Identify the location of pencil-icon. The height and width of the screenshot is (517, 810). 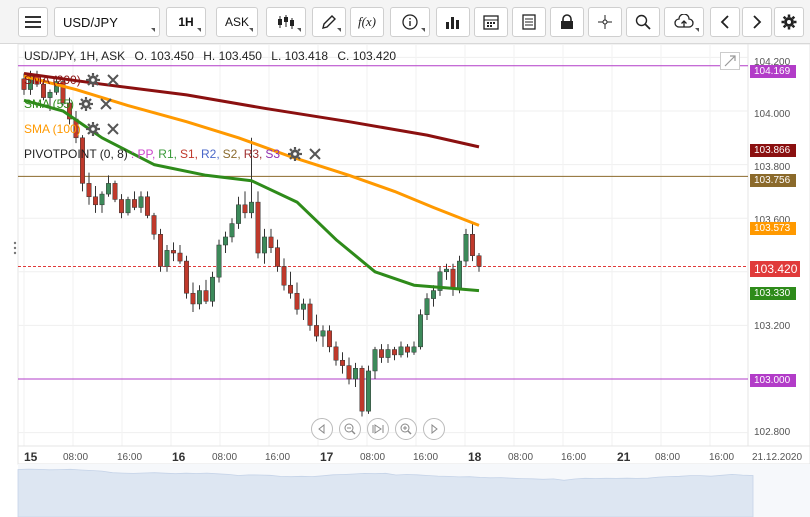
(329, 22).